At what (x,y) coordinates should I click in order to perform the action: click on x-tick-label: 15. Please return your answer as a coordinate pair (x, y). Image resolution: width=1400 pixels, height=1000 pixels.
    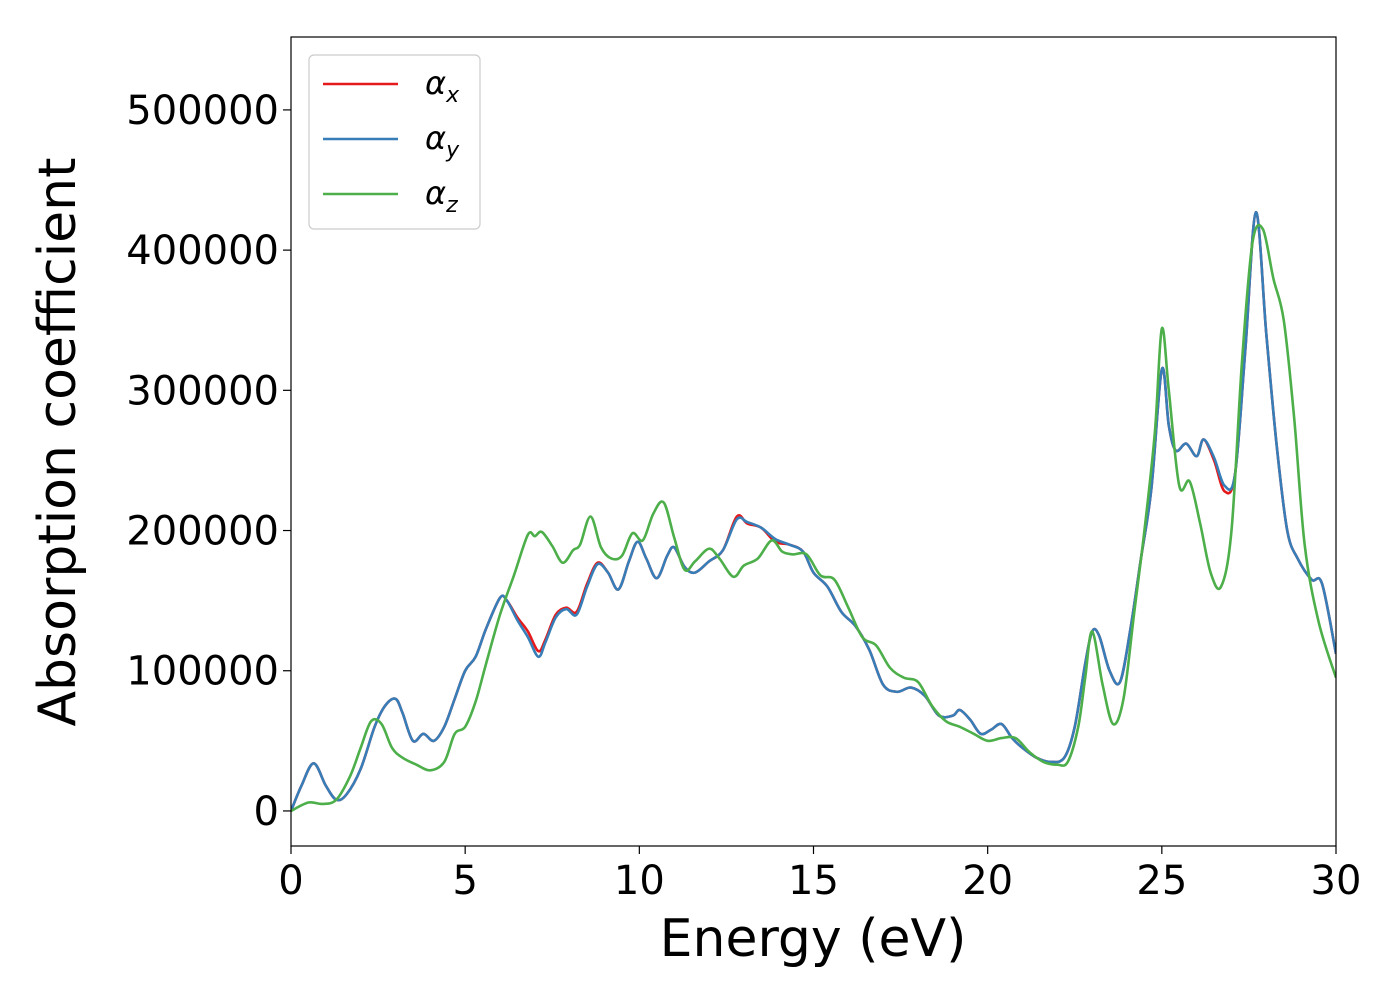
    Looking at the image, I should click on (813, 881).